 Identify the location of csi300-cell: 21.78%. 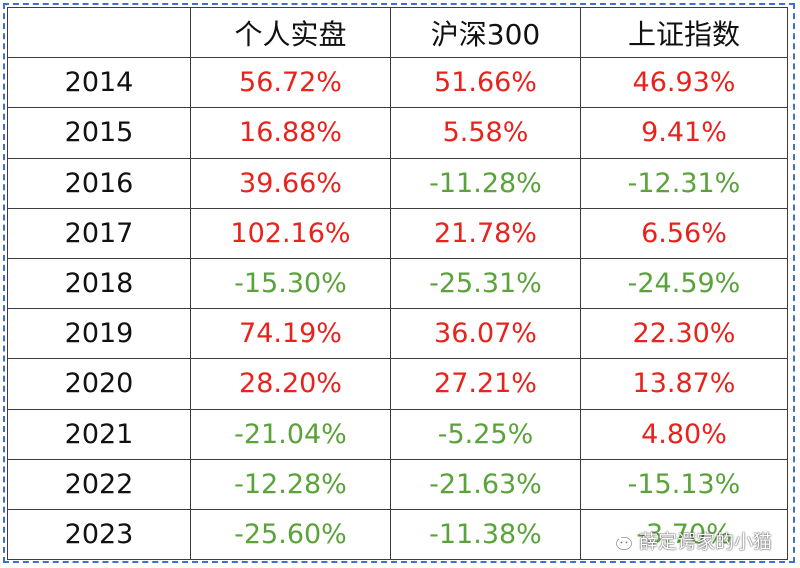
(485, 233).